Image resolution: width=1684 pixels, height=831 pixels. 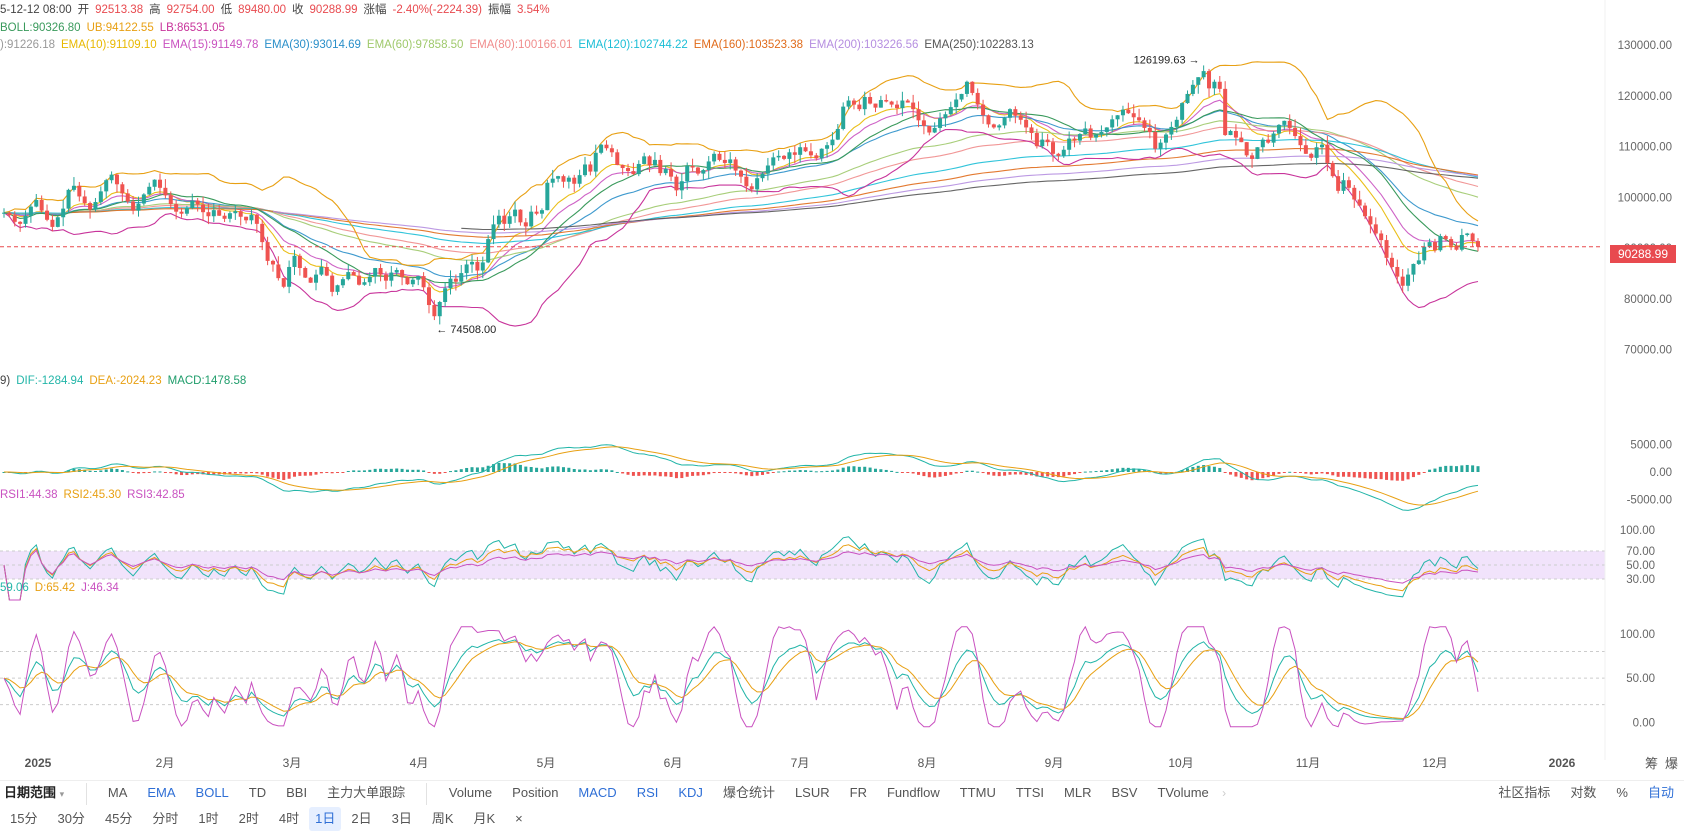 I want to click on indicator-button: KDJ, so click(x=690, y=792).